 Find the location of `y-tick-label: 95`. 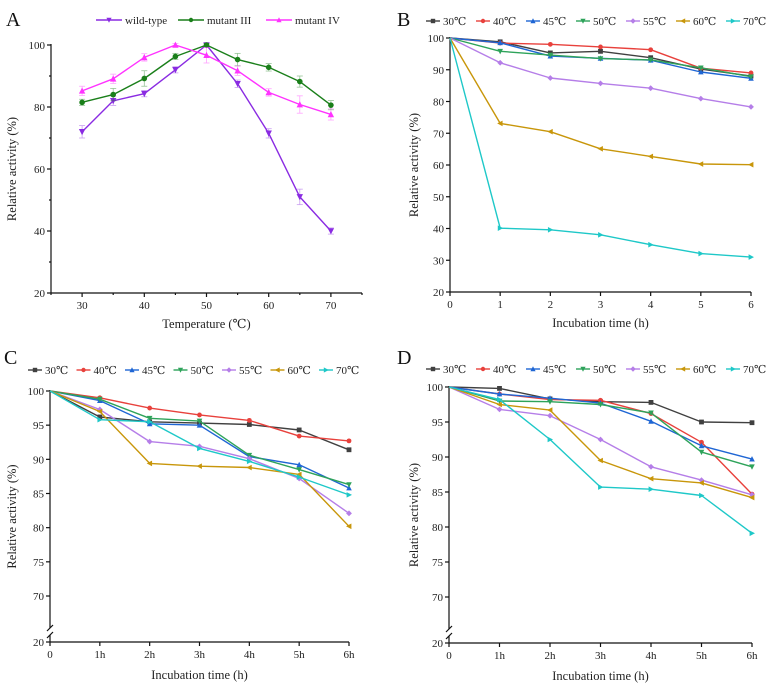

y-tick-label: 95 is located at coordinates (39, 426).